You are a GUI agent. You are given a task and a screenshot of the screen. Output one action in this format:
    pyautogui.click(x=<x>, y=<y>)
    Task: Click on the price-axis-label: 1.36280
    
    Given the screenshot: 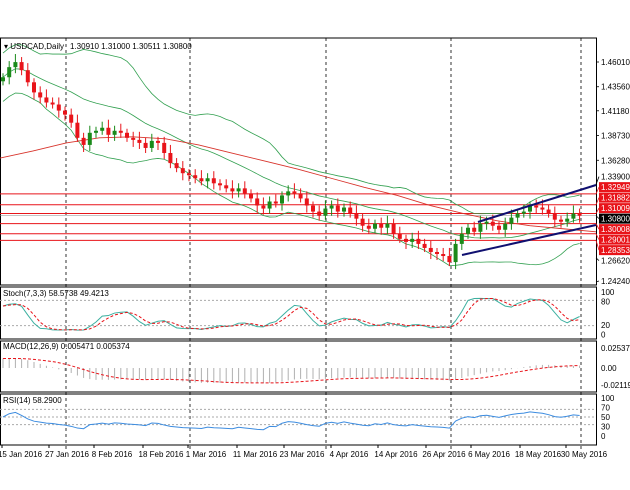 What is the action you would take?
    pyautogui.click(x=615, y=160)
    